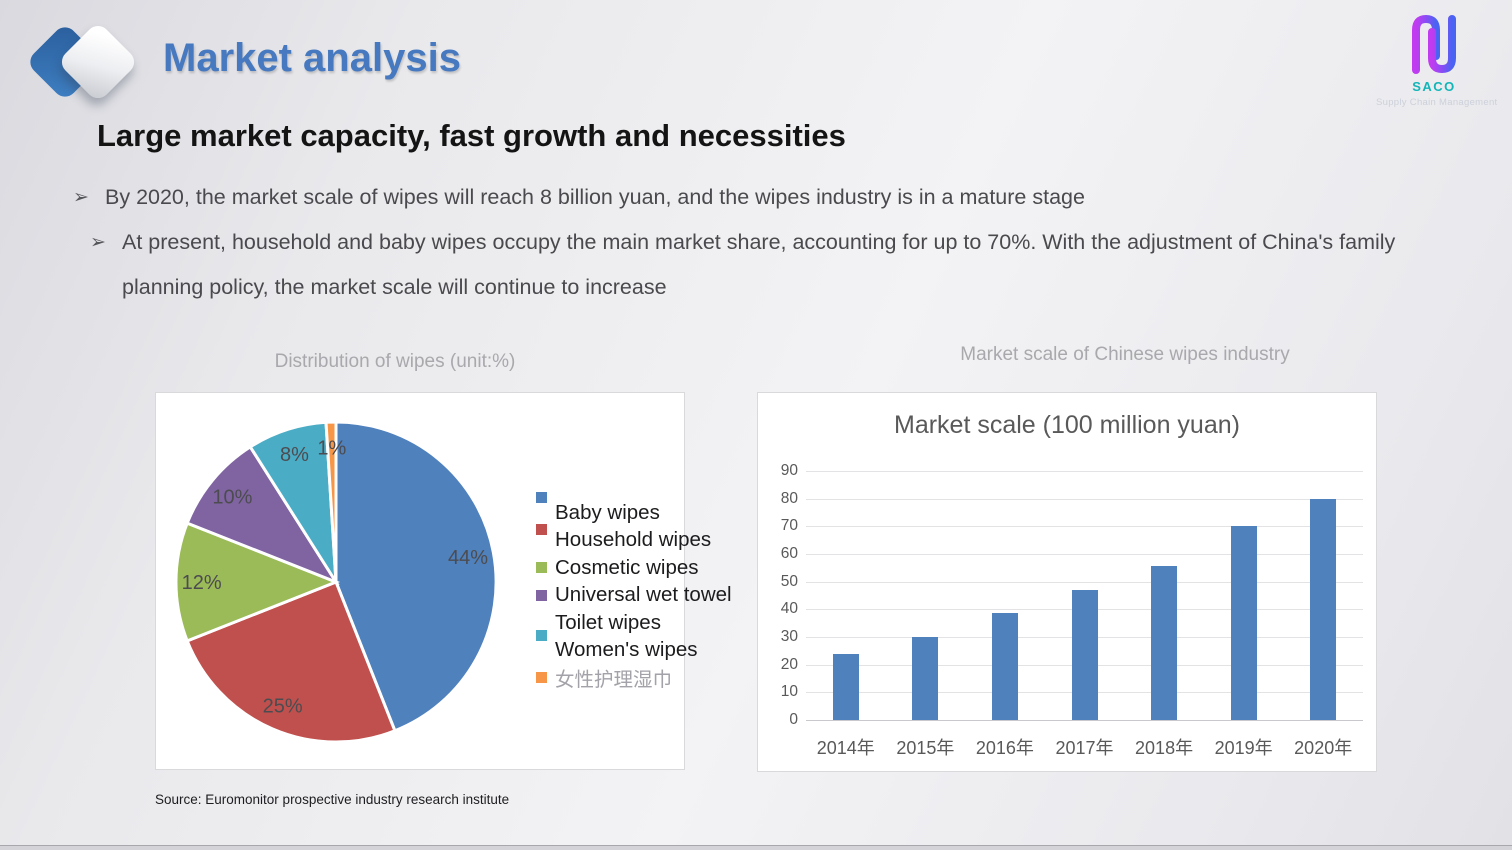 The width and height of the screenshot is (1512, 850). Describe the element at coordinates (1164, 748) in the screenshot. I see `x-axis-label: 2018年` at that location.